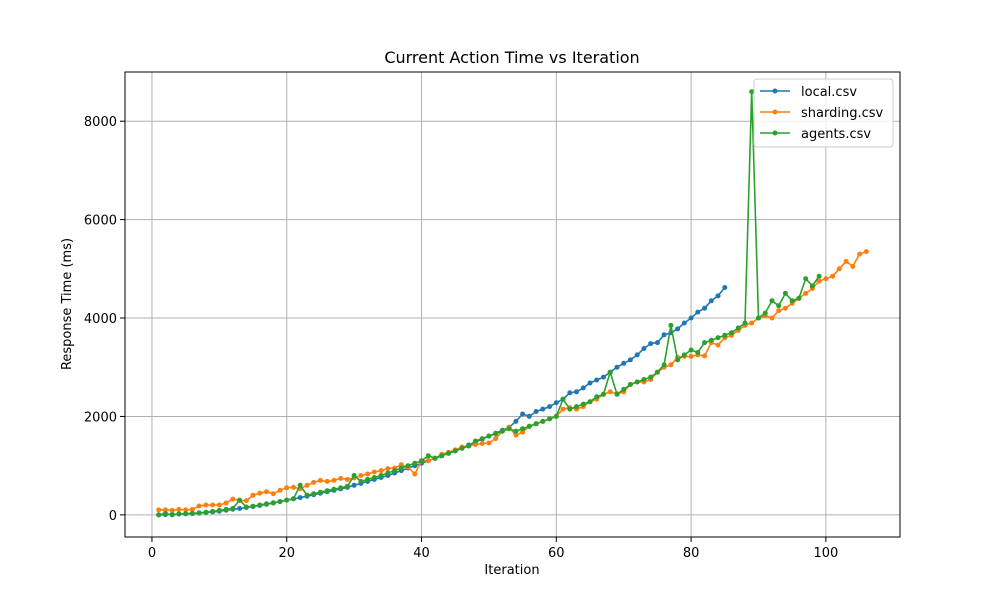  I want to click on x-tick-label: 20, so click(286, 553).